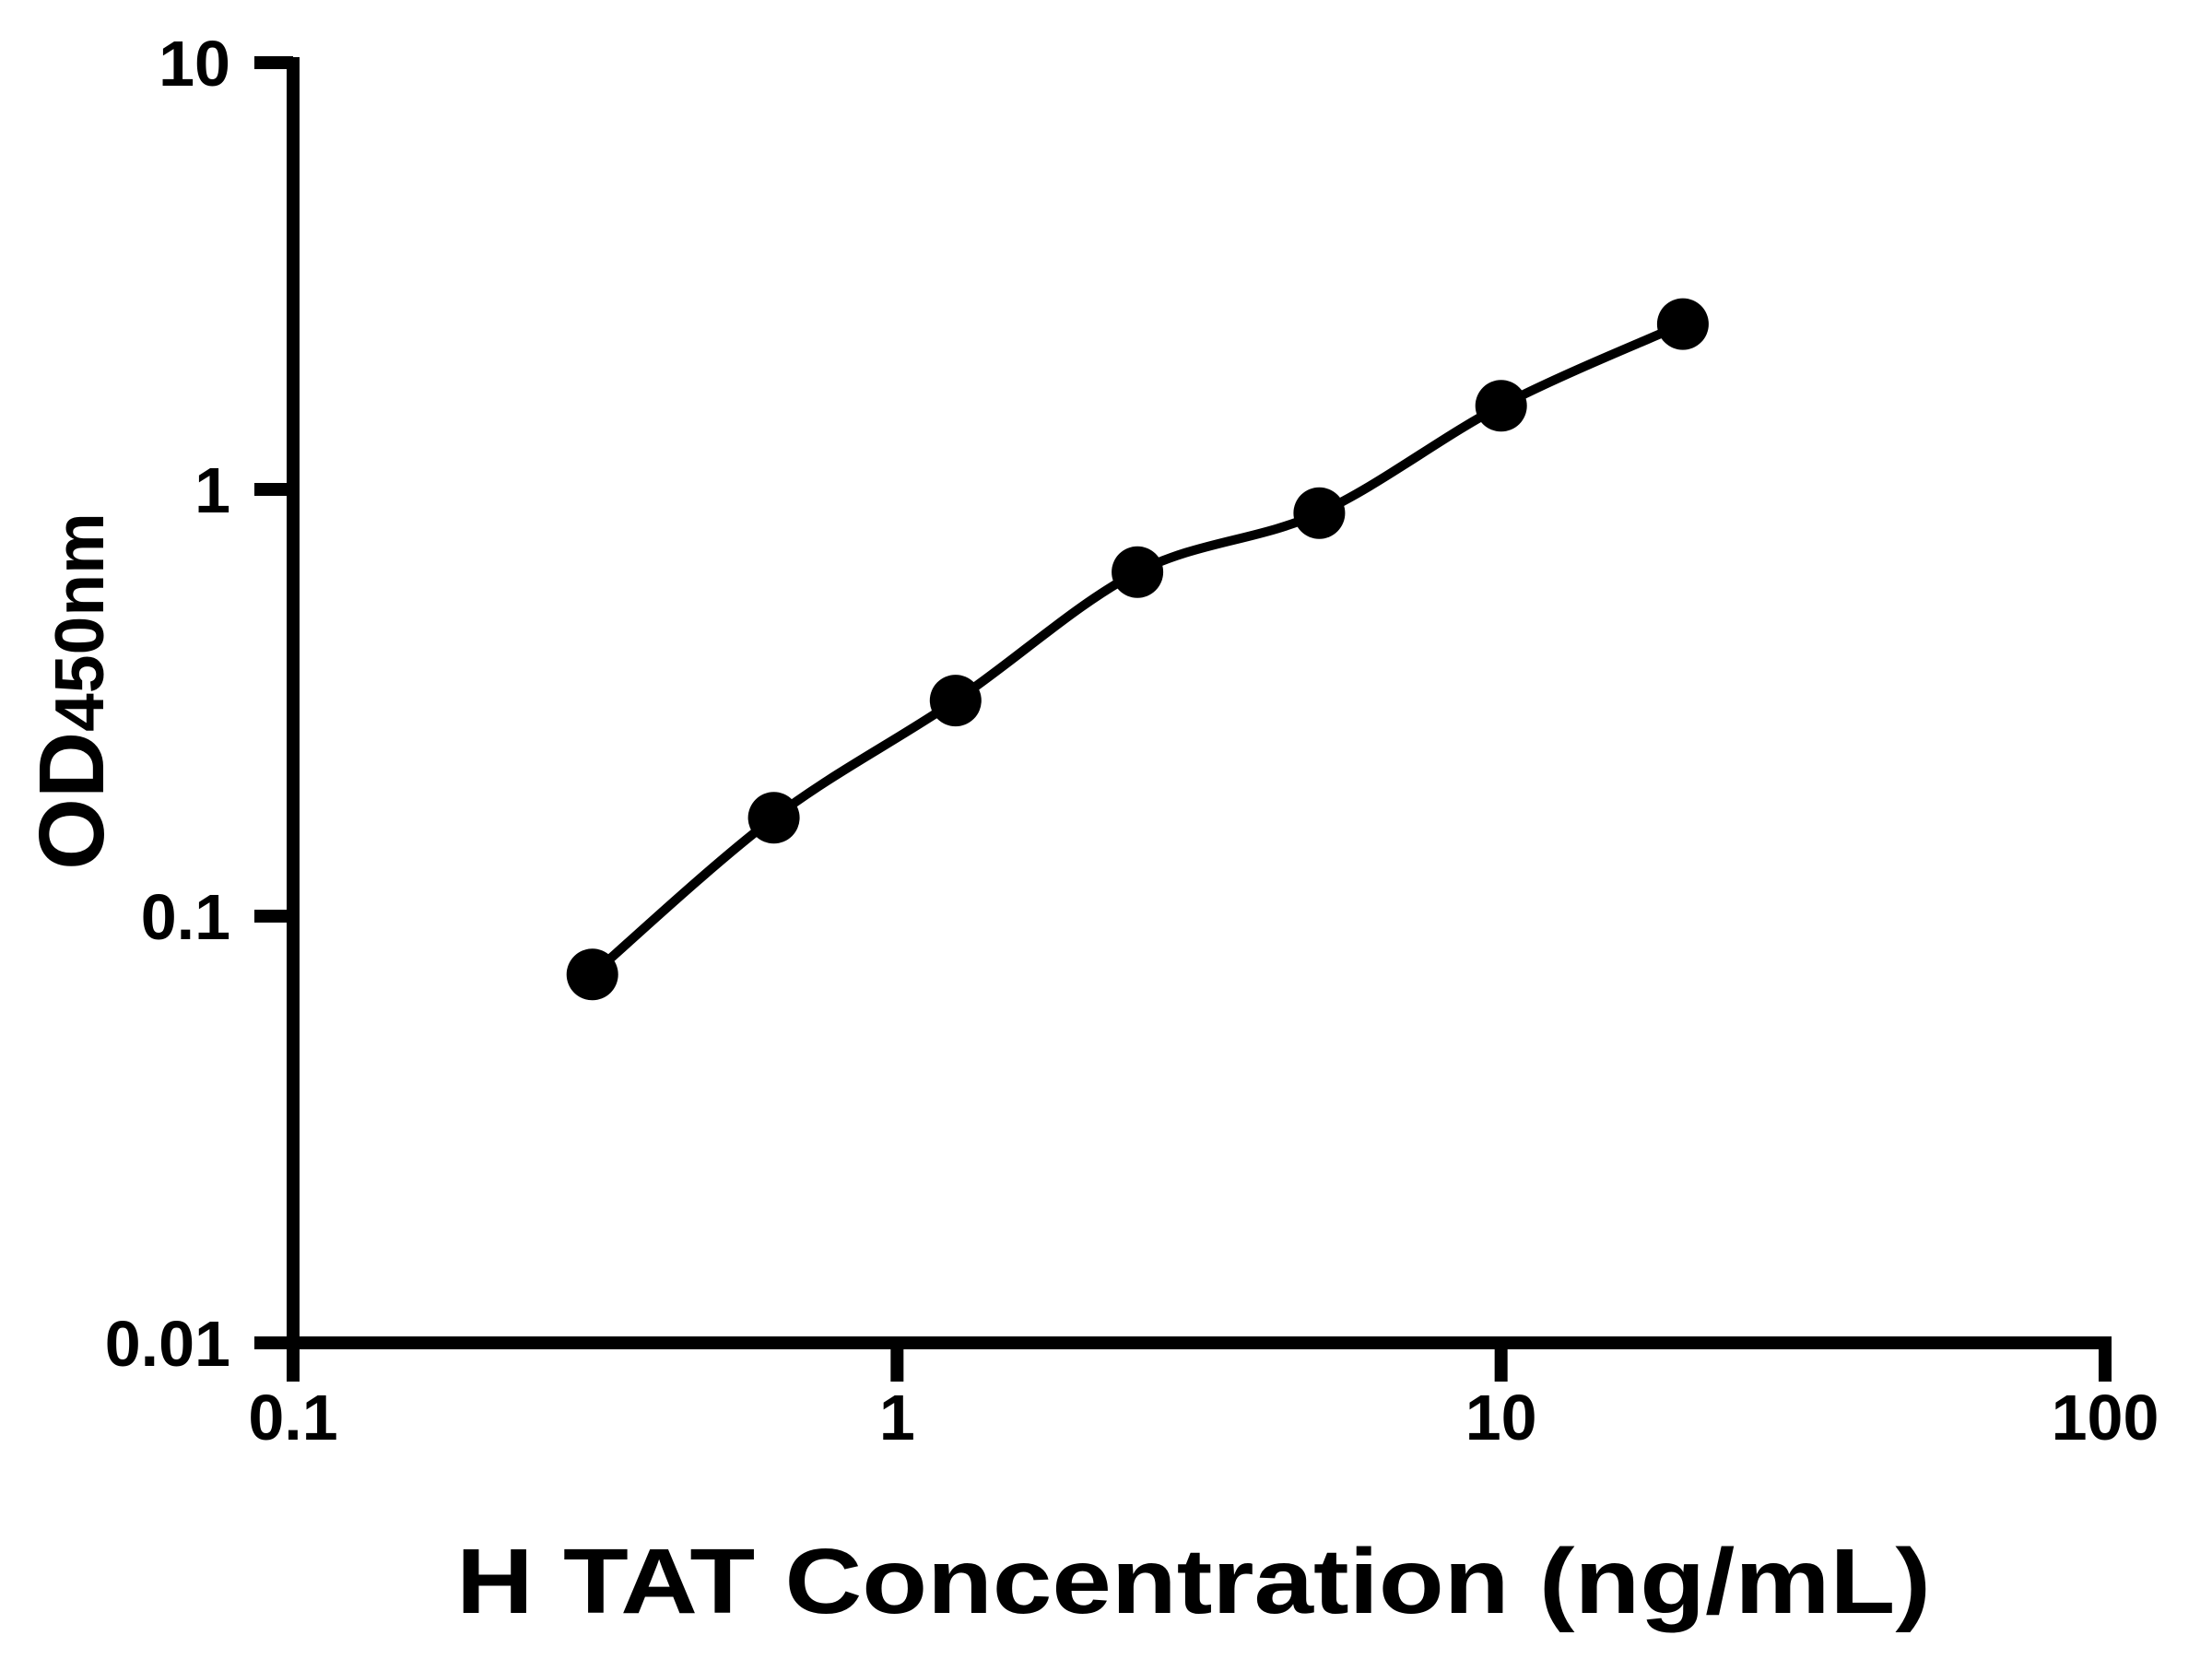  Describe the element at coordinates (897, 1417) in the screenshot. I see `x-tick-label: 1` at that location.